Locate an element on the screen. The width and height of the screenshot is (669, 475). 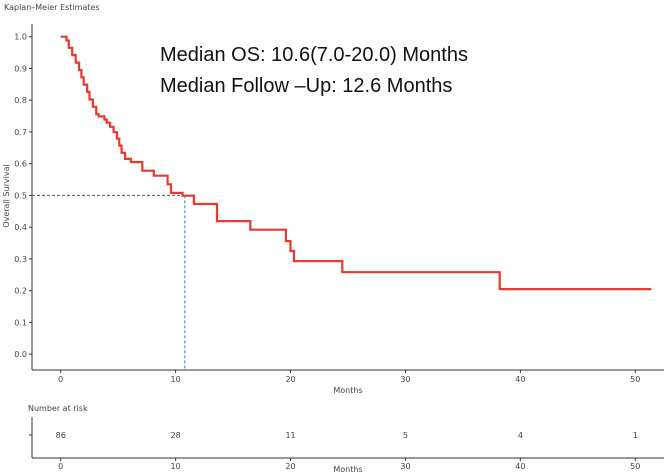
risk-count: 28 is located at coordinates (176, 435).